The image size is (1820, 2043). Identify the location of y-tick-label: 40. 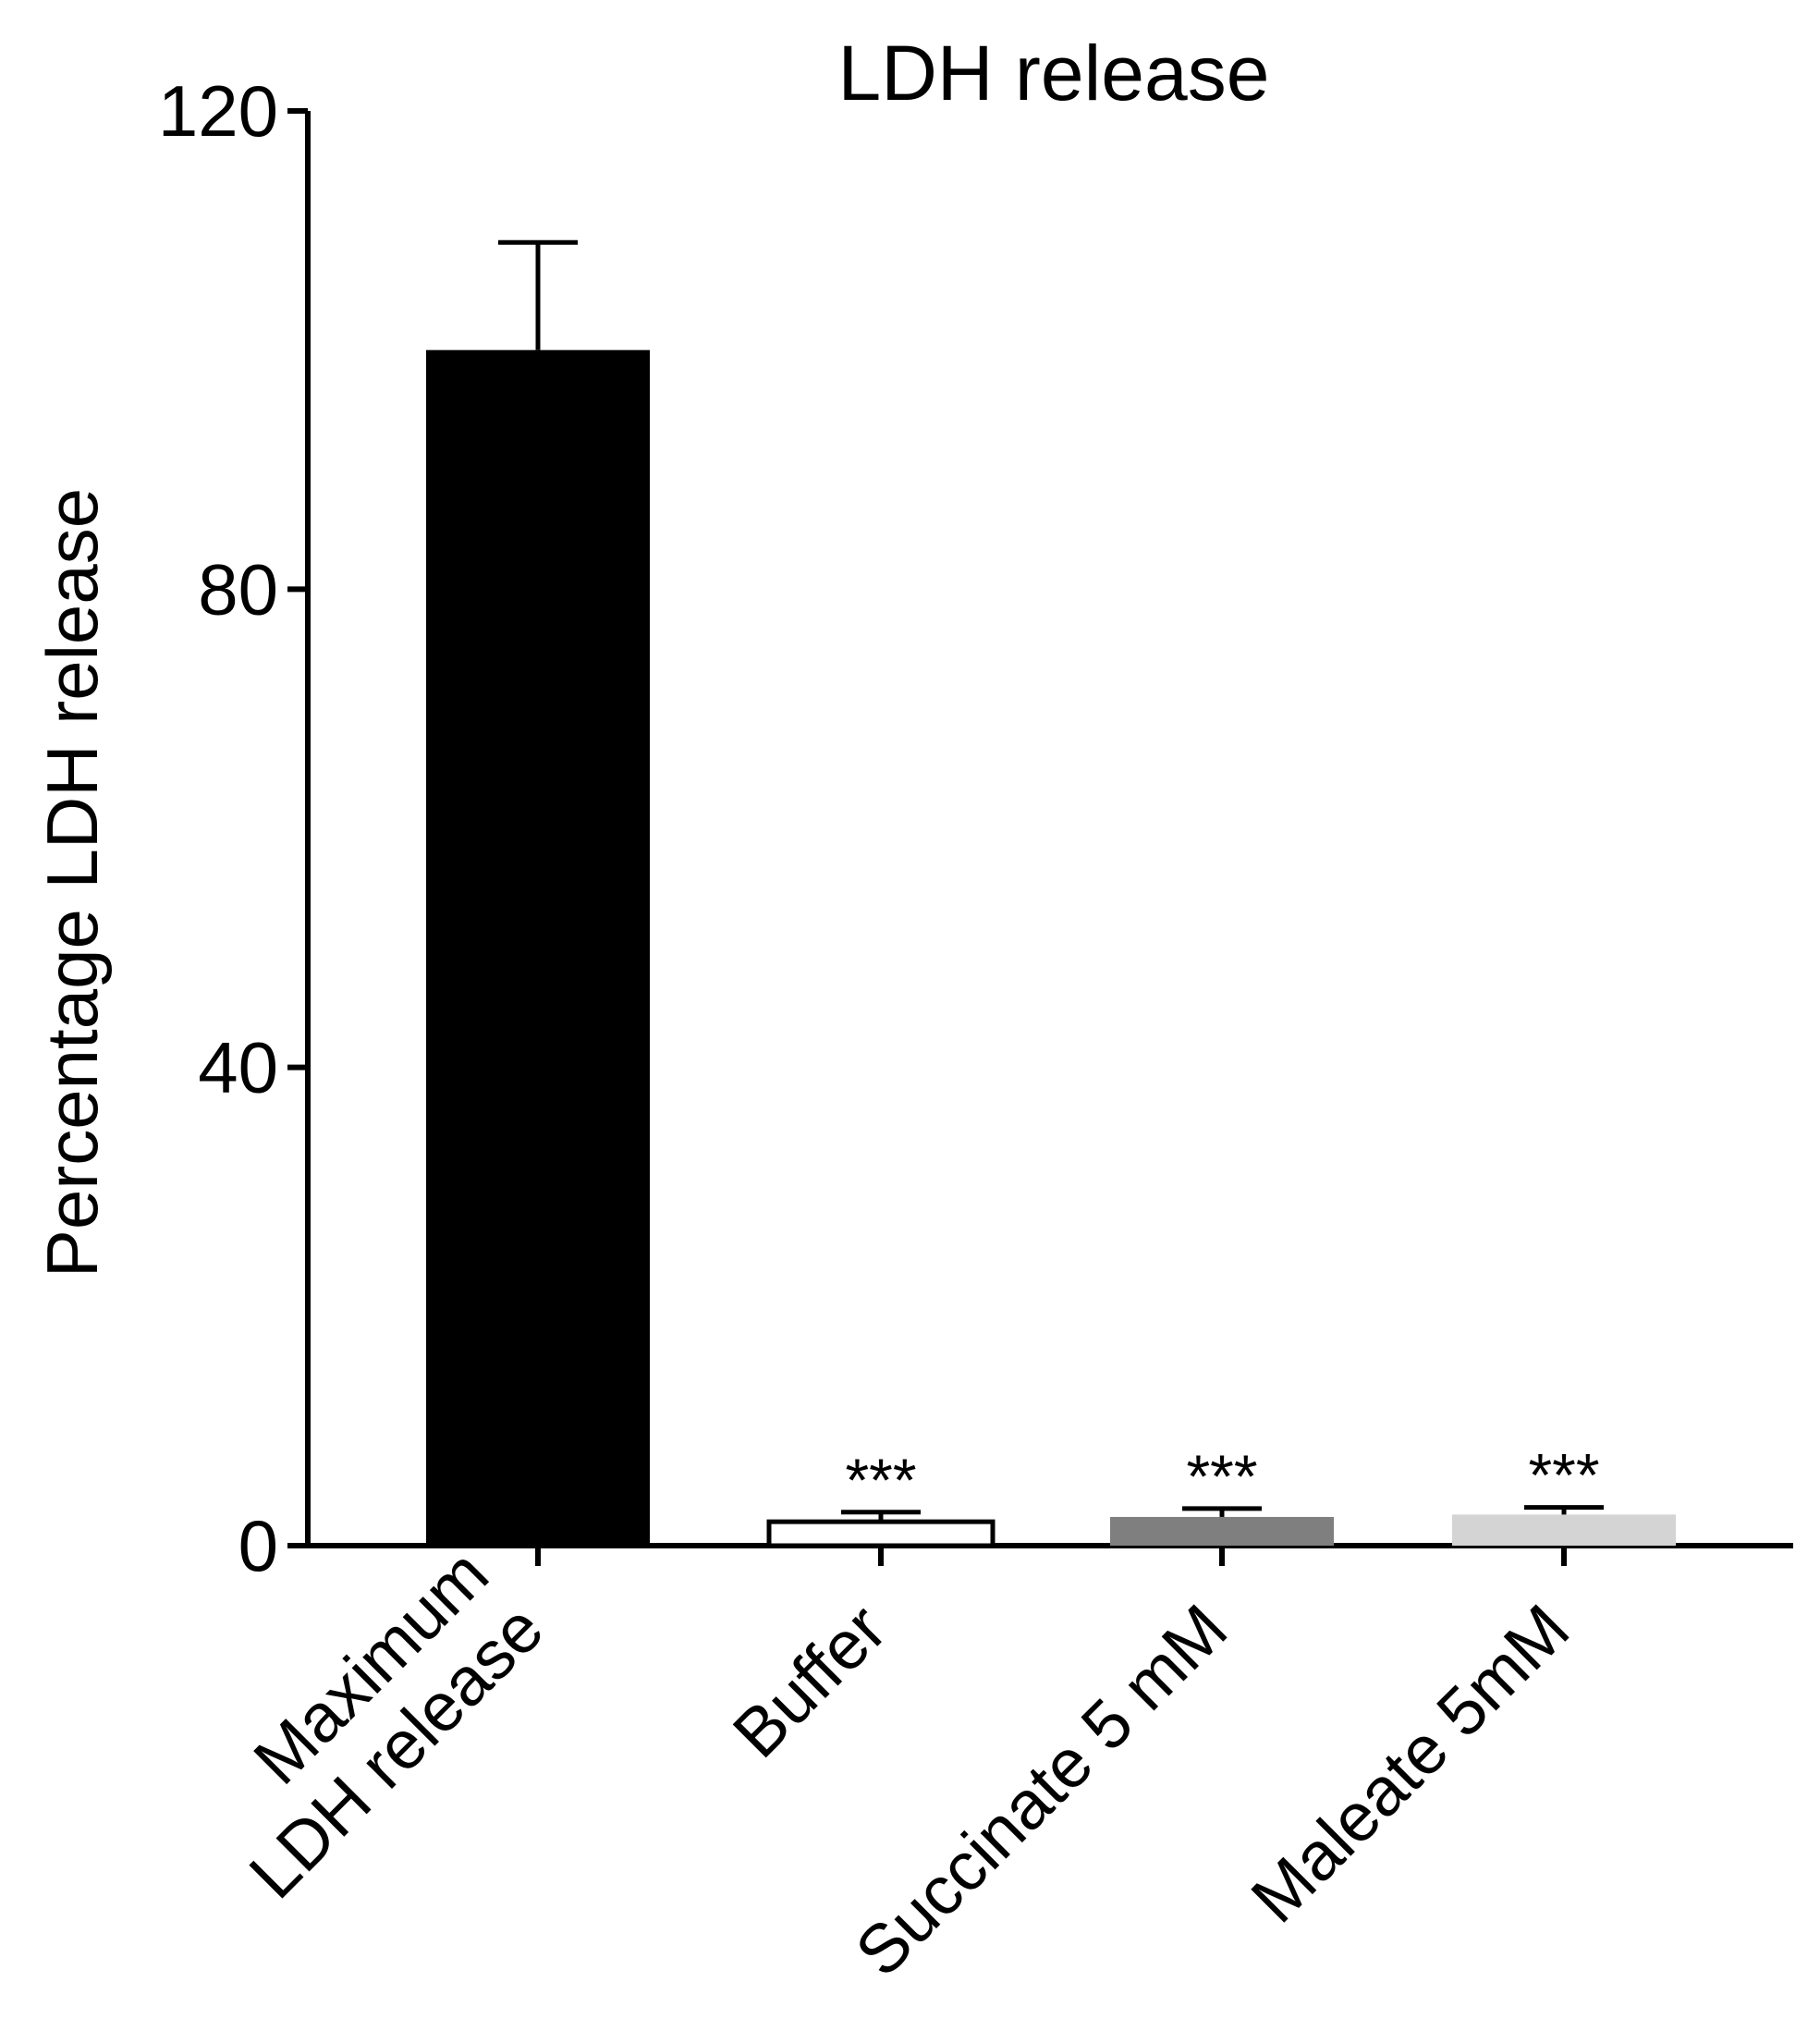
(238, 1067).